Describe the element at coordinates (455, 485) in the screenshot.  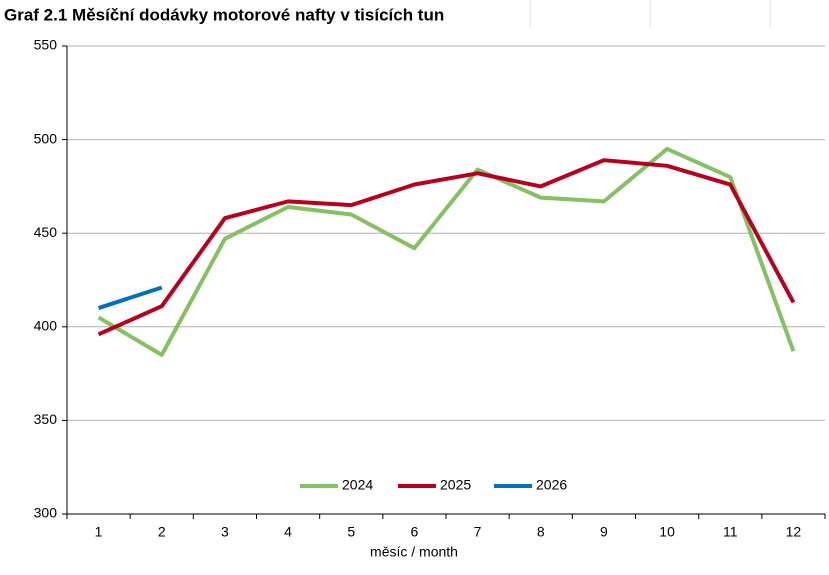
I see `legend-label: 2025` at that location.